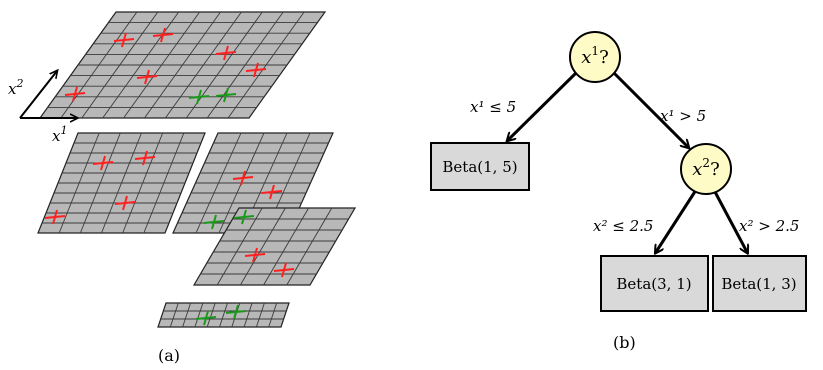 The image size is (823, 370). What do you see at coordinates (649, 108) in the screenshot?
I see `edge-root-right` at bounding box center [649, 108].